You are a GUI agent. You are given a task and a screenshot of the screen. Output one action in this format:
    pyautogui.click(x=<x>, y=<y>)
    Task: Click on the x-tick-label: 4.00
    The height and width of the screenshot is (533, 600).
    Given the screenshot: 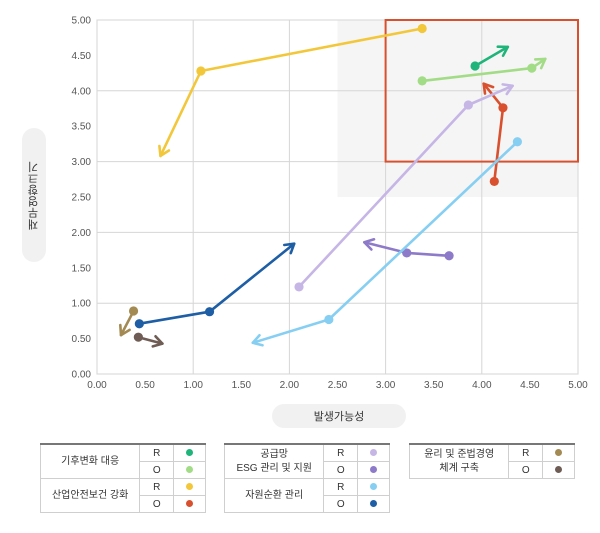 What is the action you would take?
    pyautogui.click(x=482, y=385)
    